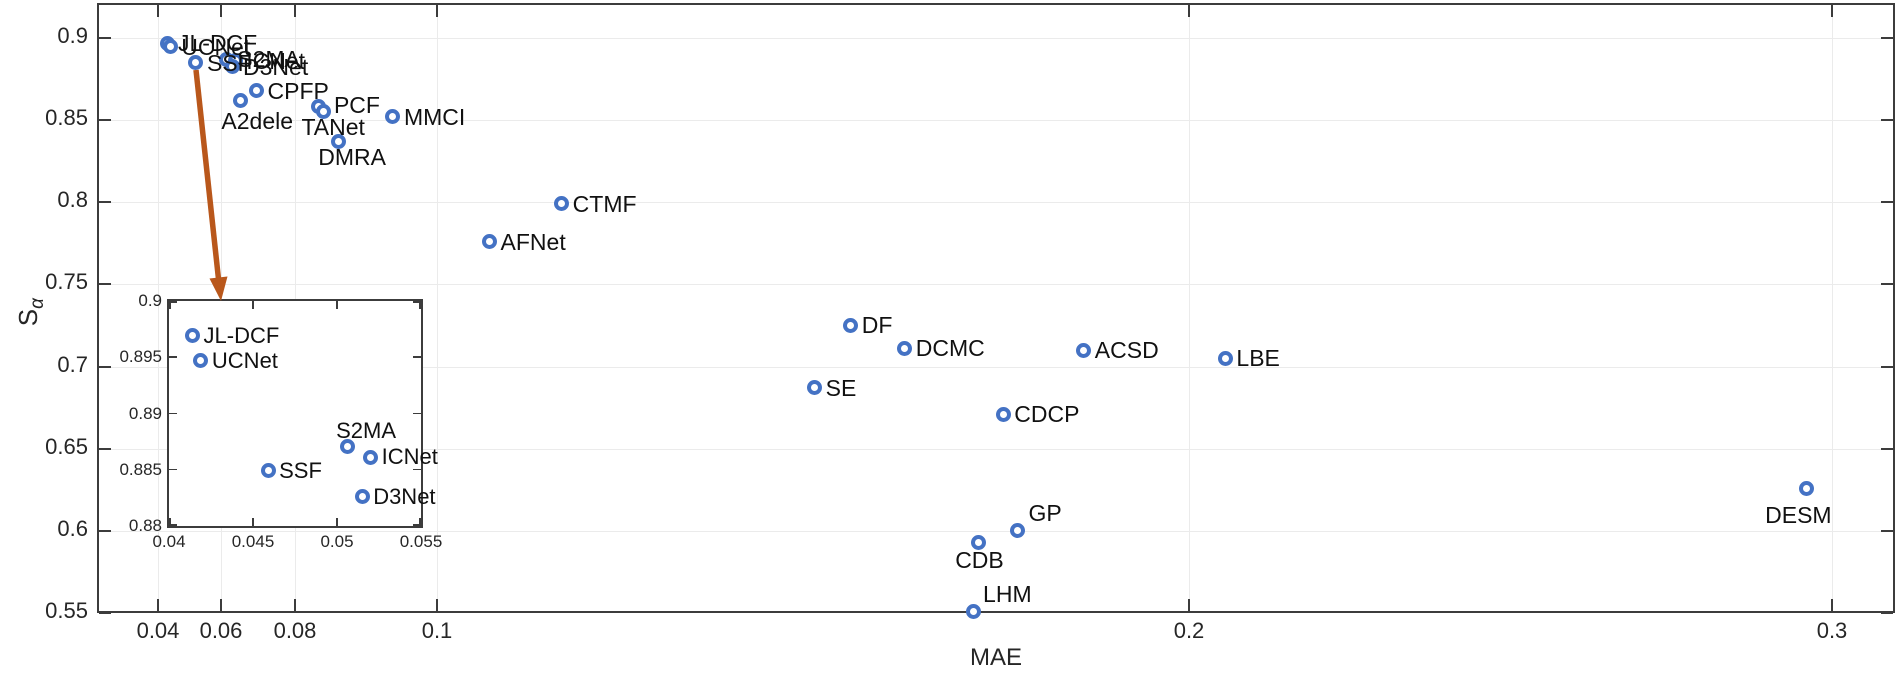 This screenshot has width=1901, height=680. Describe the element at coordinates (421, 541) in the screenshot. I see `inset-x-tick-label: 0.055` at that location.